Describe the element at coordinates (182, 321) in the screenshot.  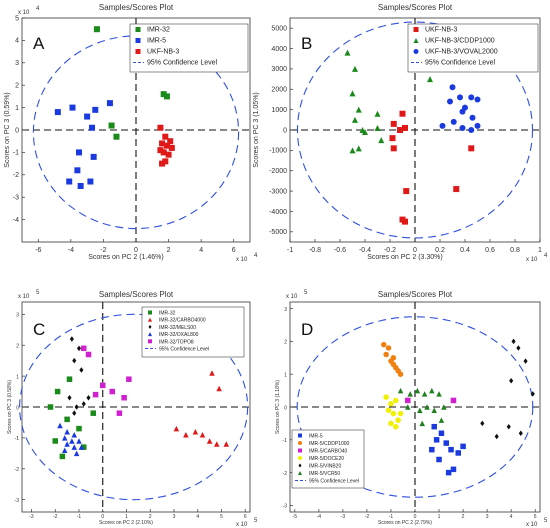
I see `panel-c-legend-label: IMR-32/CARBO4000` at that location.